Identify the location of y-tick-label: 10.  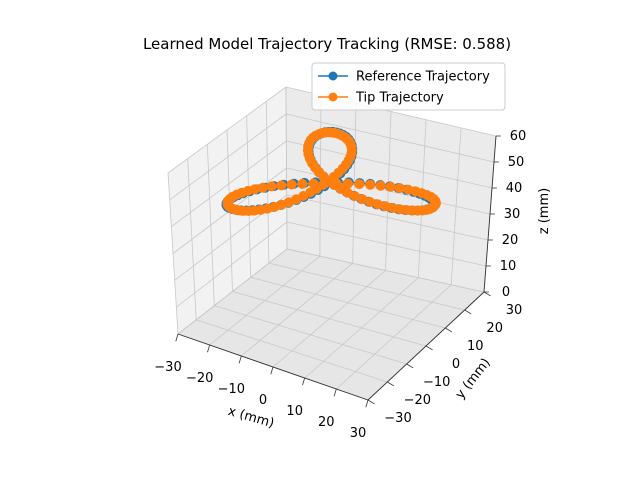
(475, 346).